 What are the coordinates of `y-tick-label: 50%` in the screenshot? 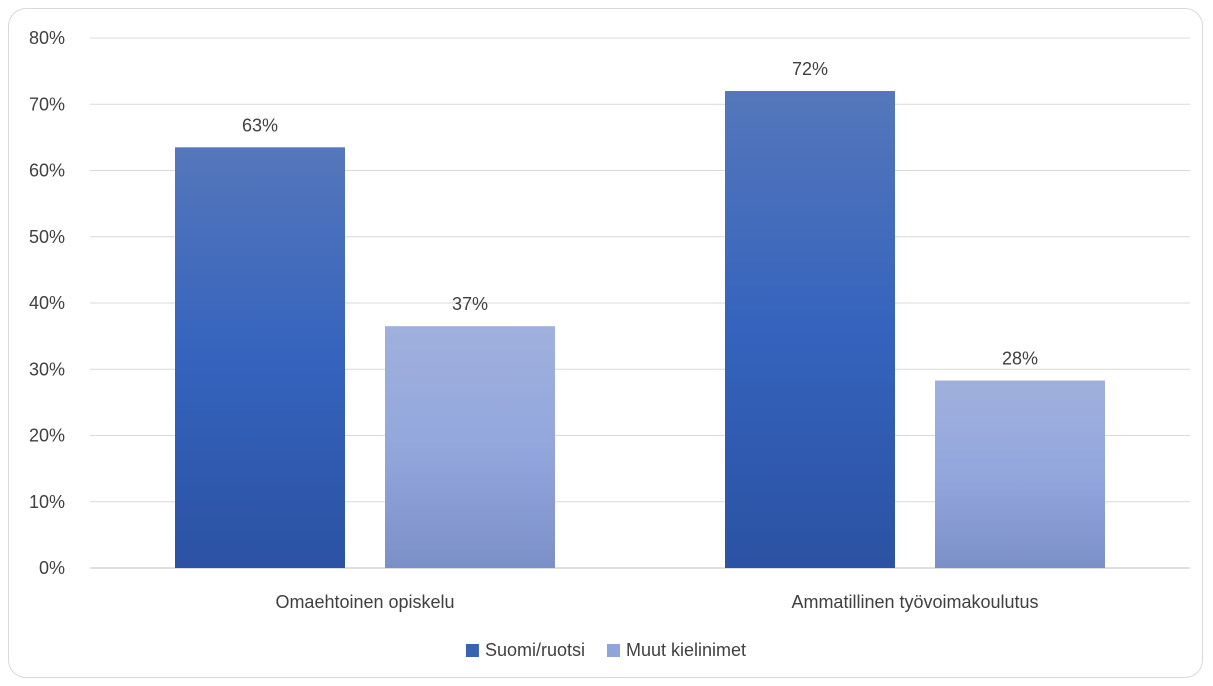 It's located at (47, 237).